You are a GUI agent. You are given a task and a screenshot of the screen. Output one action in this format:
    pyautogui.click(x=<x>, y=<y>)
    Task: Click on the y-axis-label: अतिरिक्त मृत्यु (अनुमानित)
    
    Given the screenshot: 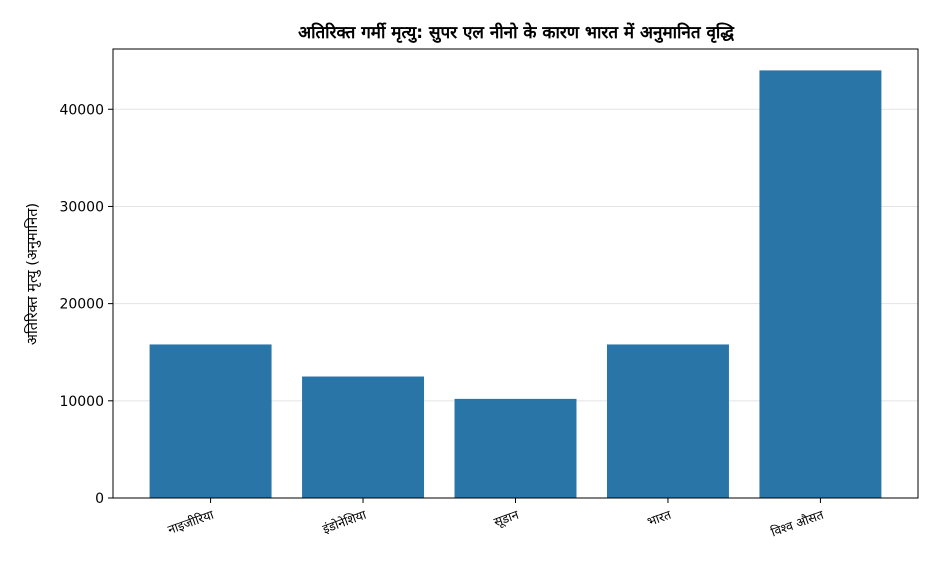 What is the action you would take?
    pyautogui.click(x=32, y=274)
    